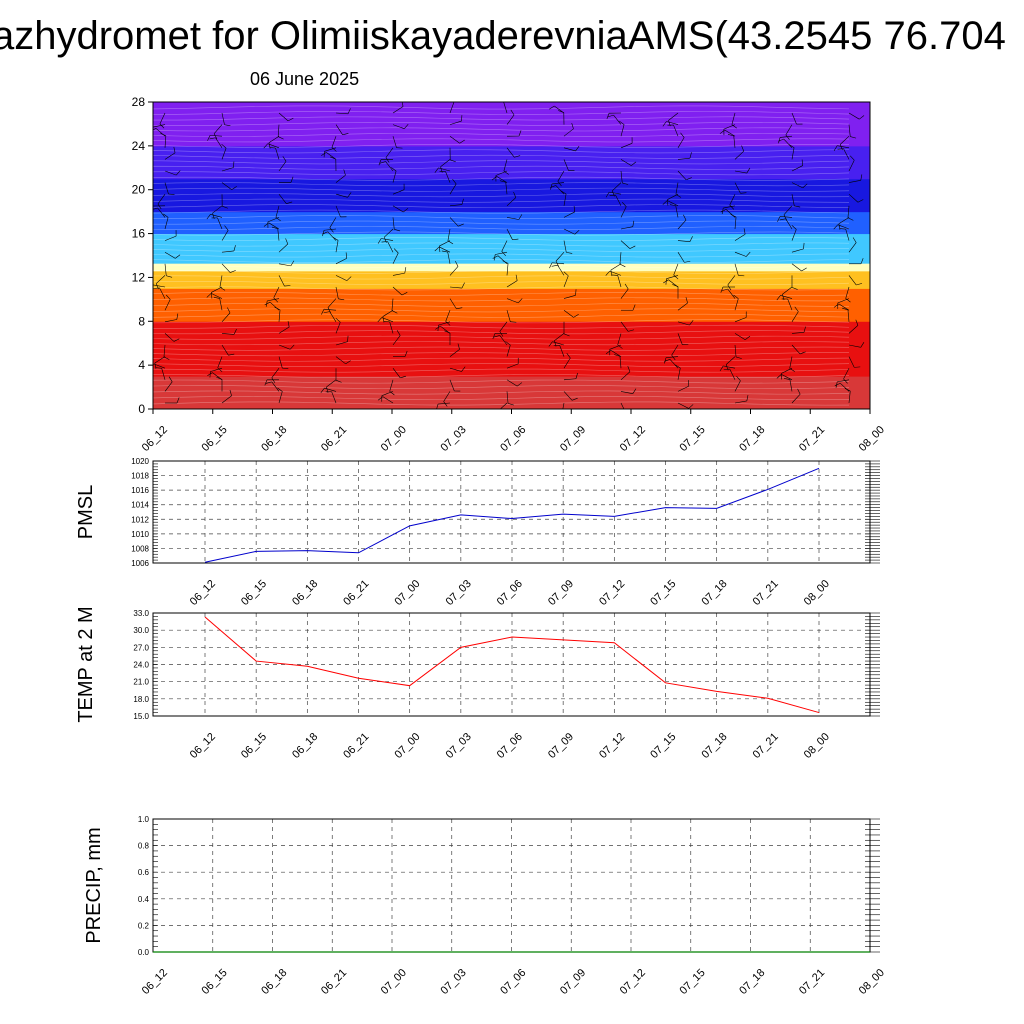 The image size is (1024, 1024). Describe the element at coordinates (139, 102) in the screenshot. I see `y-tick-label: 28` at that location.